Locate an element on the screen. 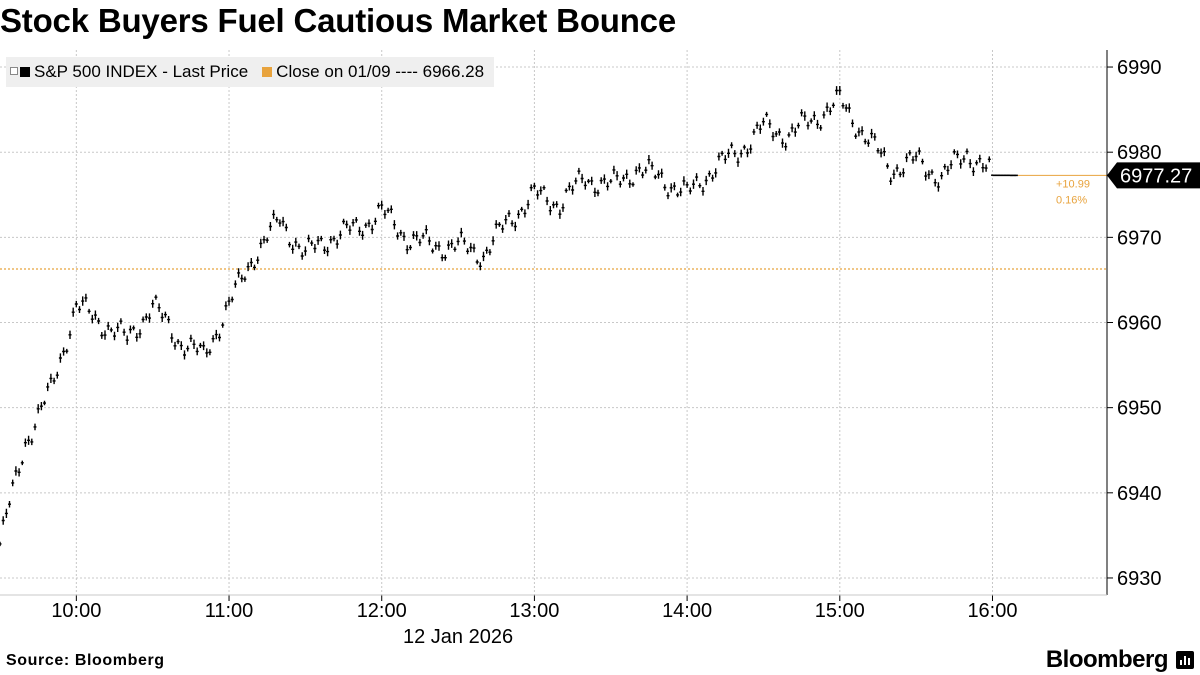 This screenshot has height=675, width=1200. y-tick-label: 6990 is located at coordinates (1139, 68).